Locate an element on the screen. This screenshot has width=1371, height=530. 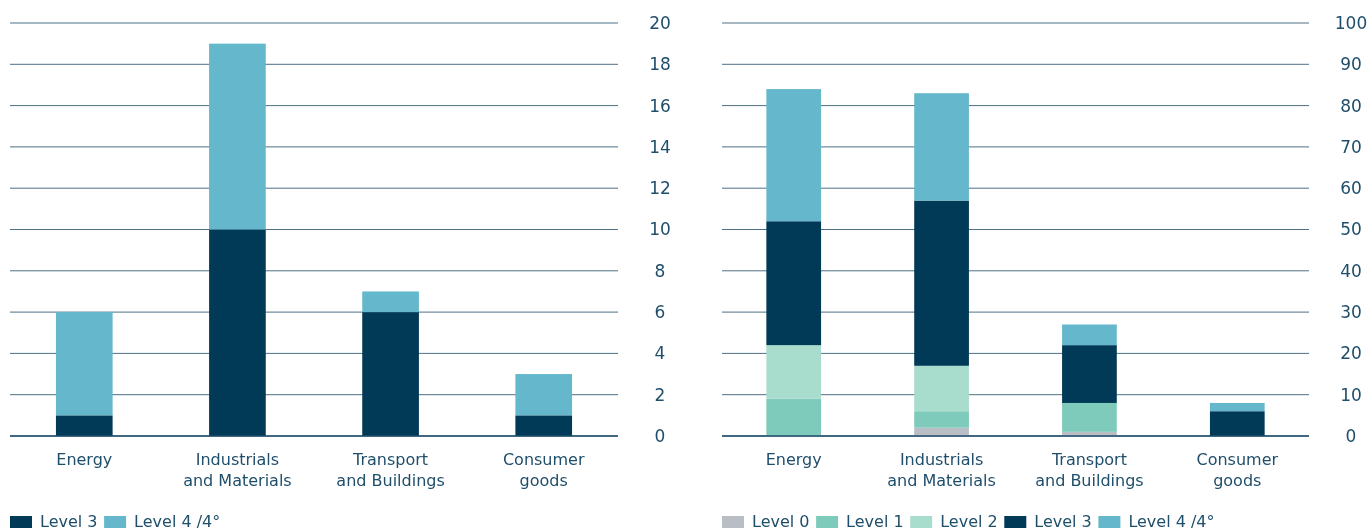
y-tick-label: 30 is located at coordinates (1351, 312).